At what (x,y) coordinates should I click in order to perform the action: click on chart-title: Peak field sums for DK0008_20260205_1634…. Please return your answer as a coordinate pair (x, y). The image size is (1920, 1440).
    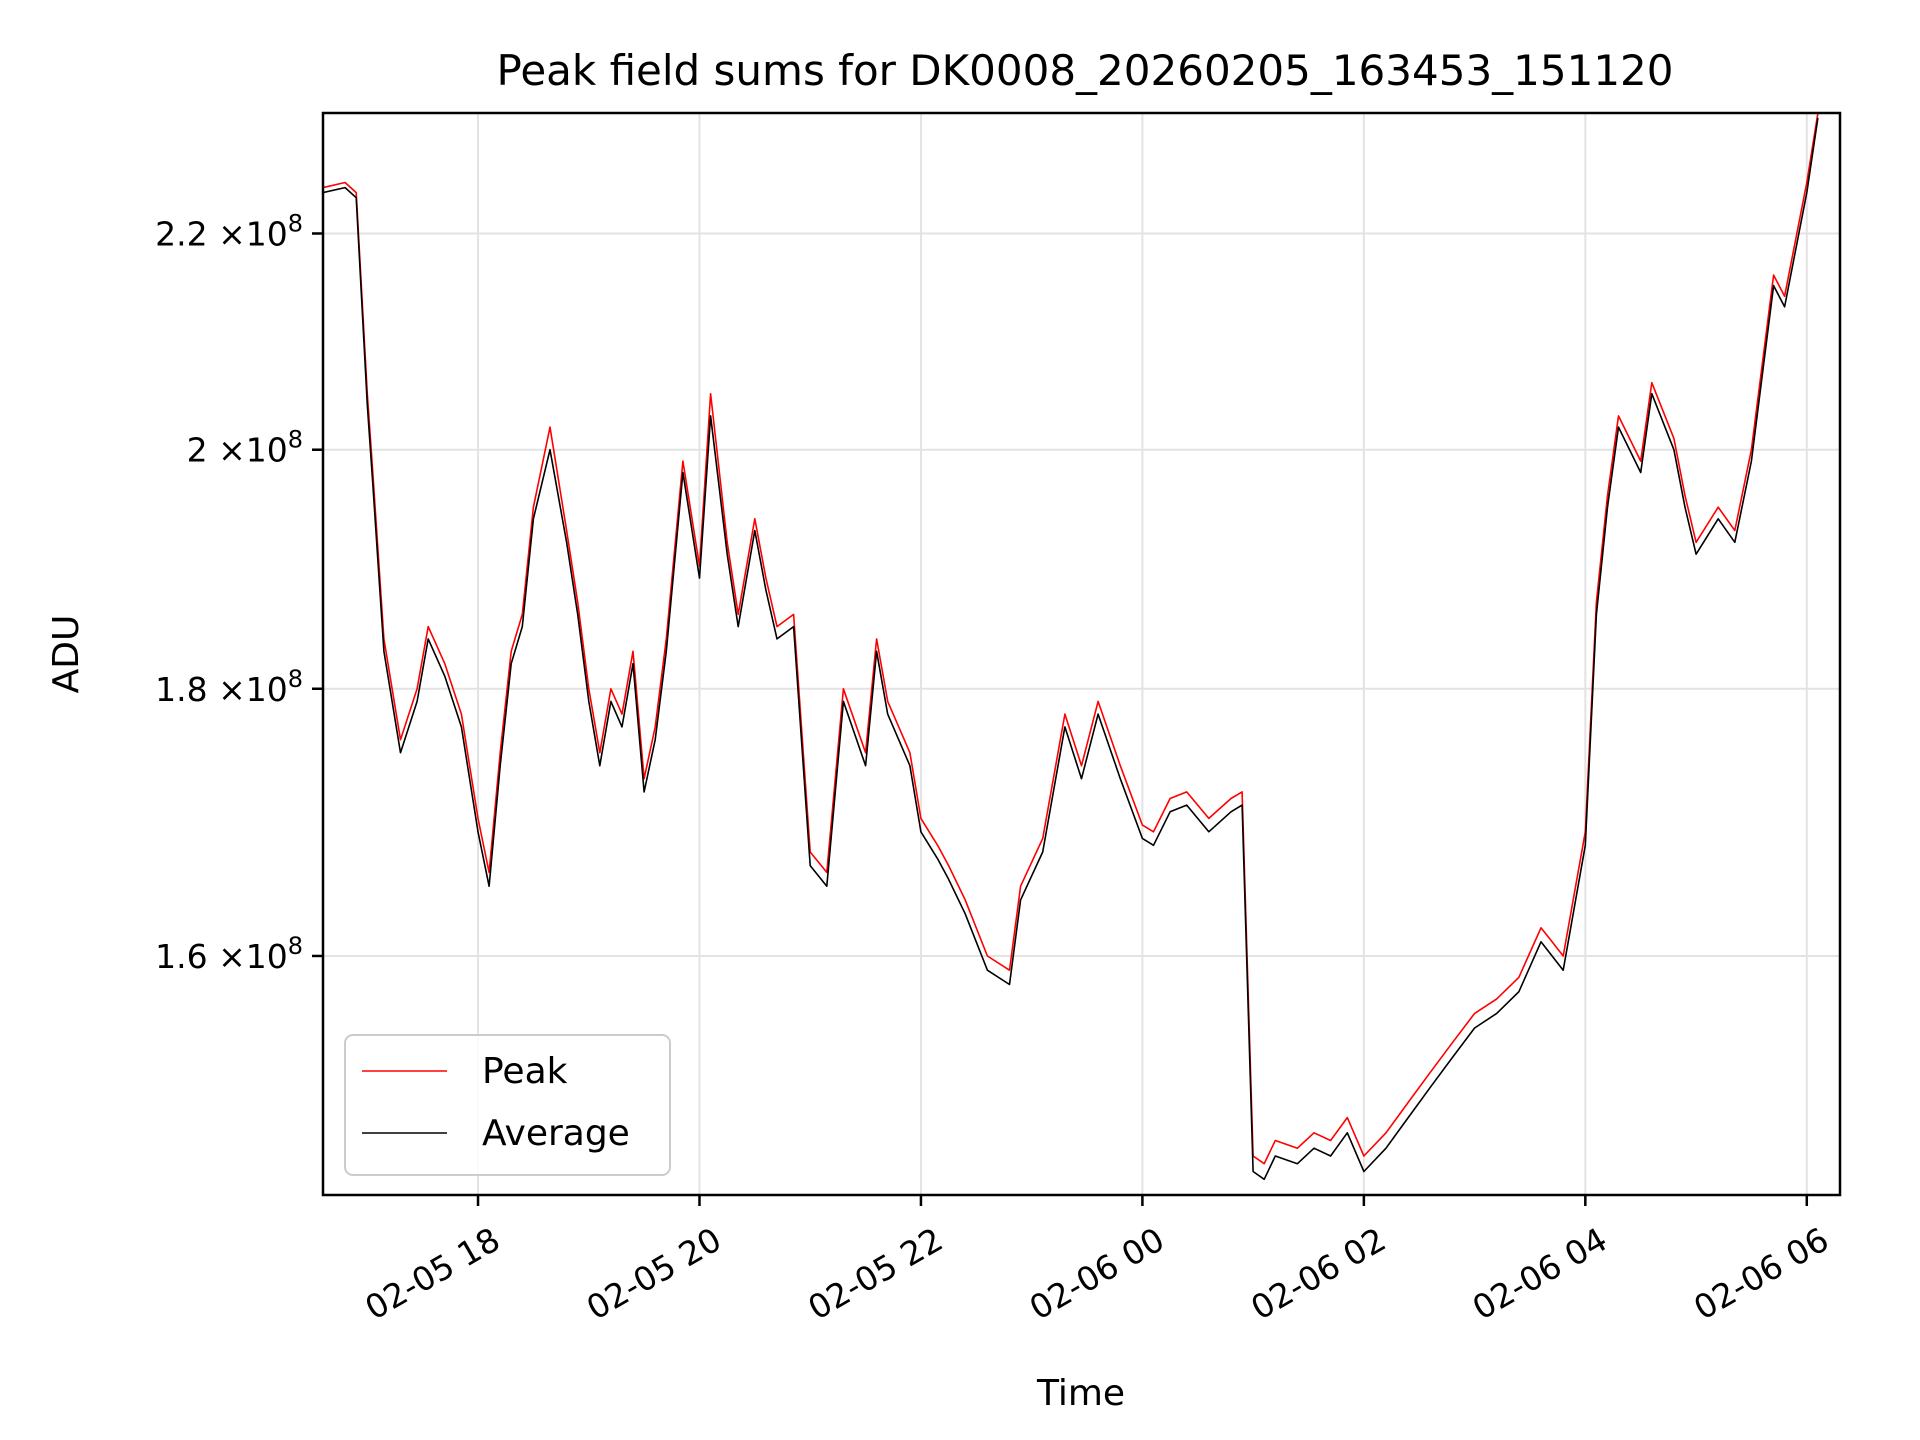
    Looking at the image, I should click on (1084, 70).